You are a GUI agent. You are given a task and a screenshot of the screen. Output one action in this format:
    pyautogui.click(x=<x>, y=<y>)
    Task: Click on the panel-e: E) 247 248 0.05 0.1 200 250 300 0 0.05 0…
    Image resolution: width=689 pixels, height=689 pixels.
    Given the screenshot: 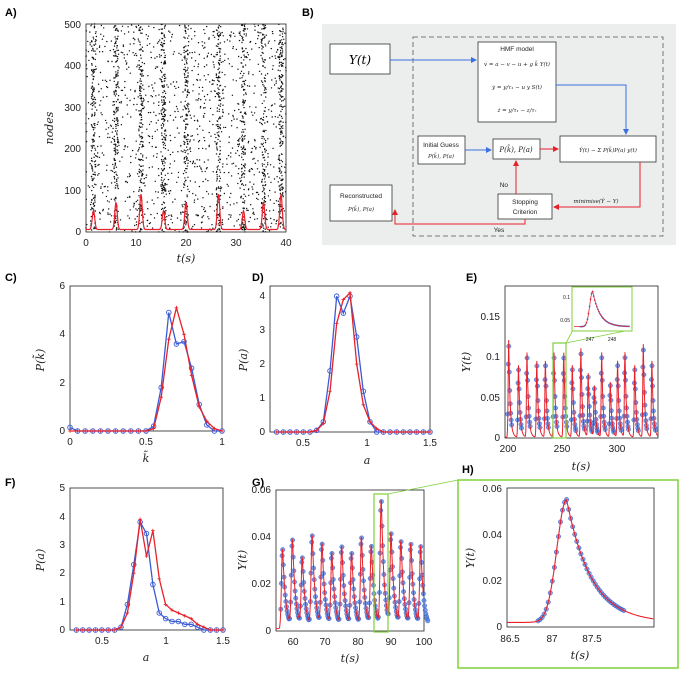 What is the action you would take?
    pyautogui.click(x=559, y=372)
    